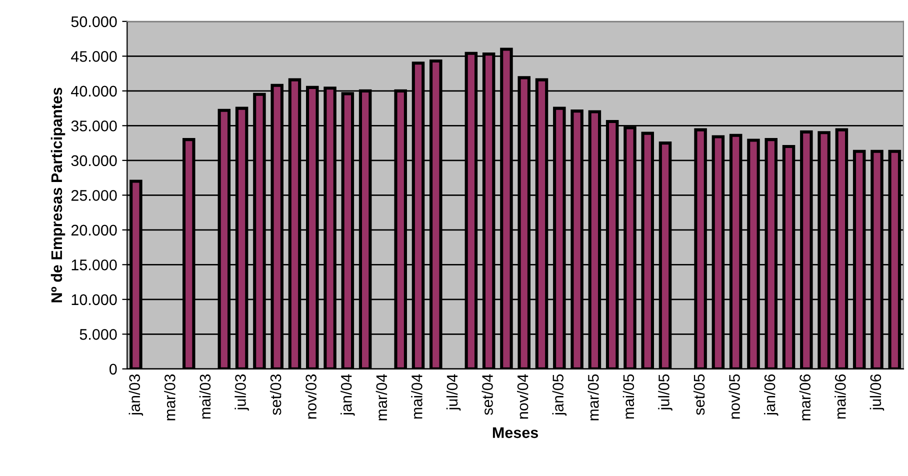 This screenshot has width=908, height=476. Describe the element at coordinates (515, 432) in the screenshot. I see `x-axis-title: Meses` at that location.